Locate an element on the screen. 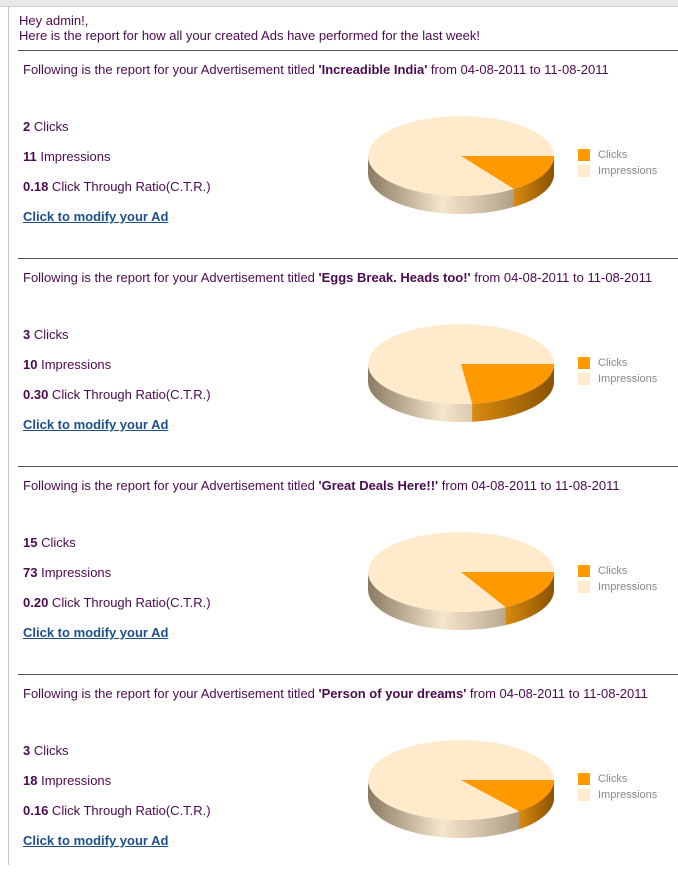 The height and width of the screenshot is (883, 678). clicks-stat: 2 Clicks is located at coordinates (46, 126).